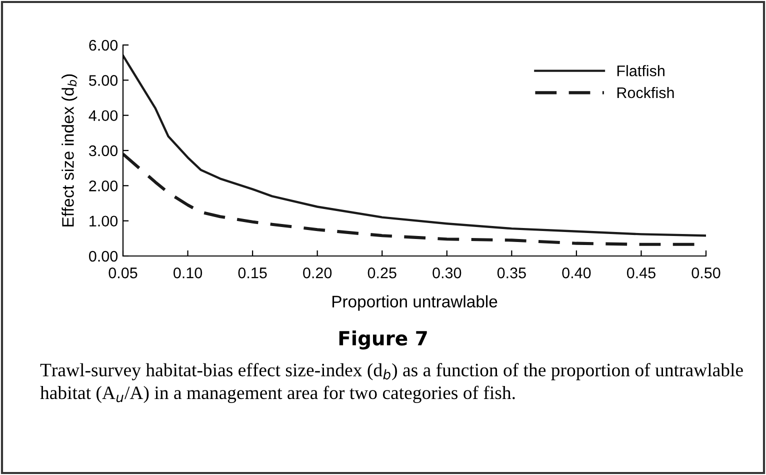 The height and width of the screenshot is (475, 766). Describe the element at coordinates (70, 150) in the screenshot. I see `y-axis-title: Effect size index (d$_{b}$)` at that location.